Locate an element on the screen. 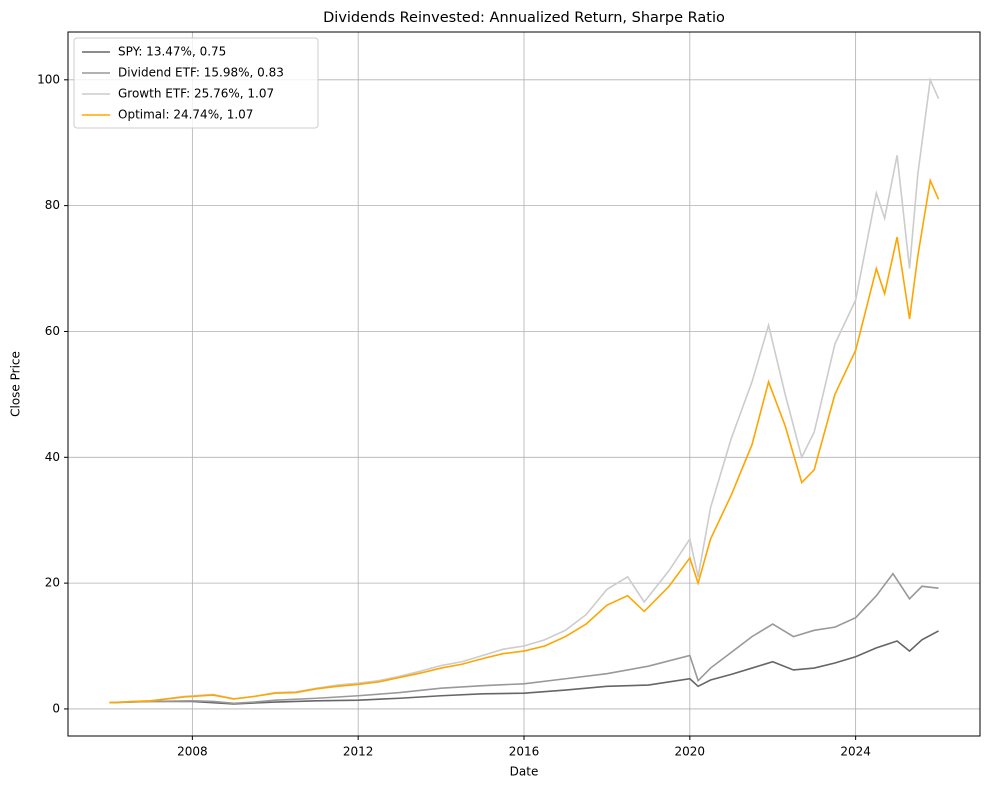 The height and width of the screenshot is (794, 989). y-axis-label: Close Price is located at coordinates (16, 384).